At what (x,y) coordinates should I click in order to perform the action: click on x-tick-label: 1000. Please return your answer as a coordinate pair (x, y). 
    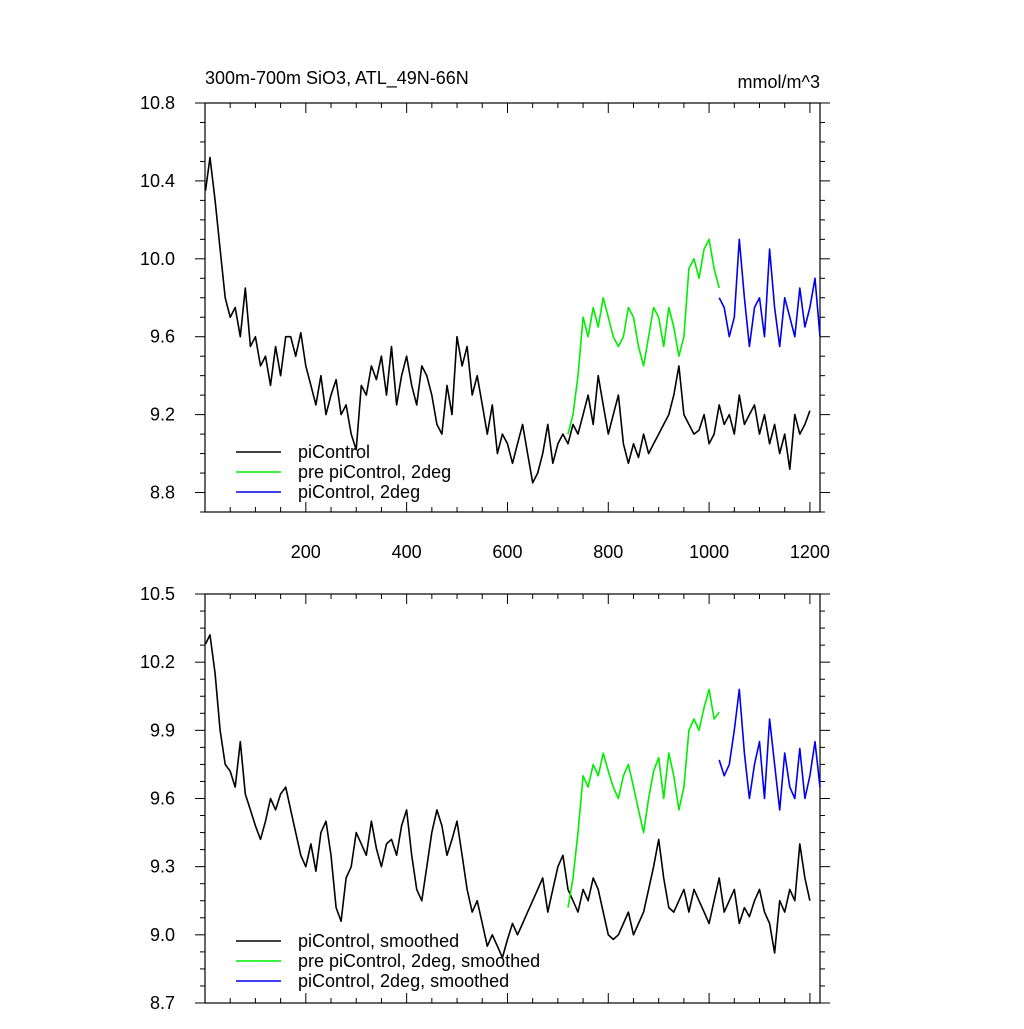
    Looking at the image, I should click on (709, 552).